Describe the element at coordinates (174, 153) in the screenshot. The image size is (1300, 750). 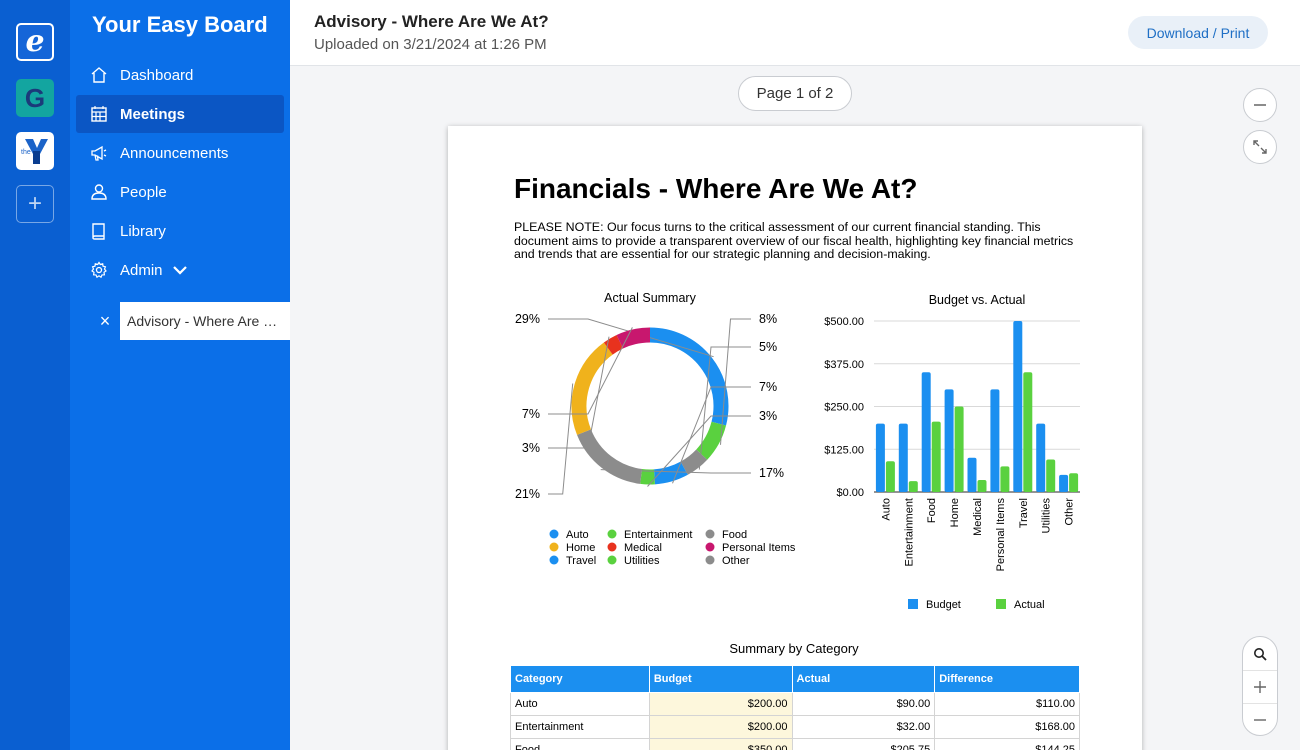
I see `sidebar-item-label: Announcements` at that location.